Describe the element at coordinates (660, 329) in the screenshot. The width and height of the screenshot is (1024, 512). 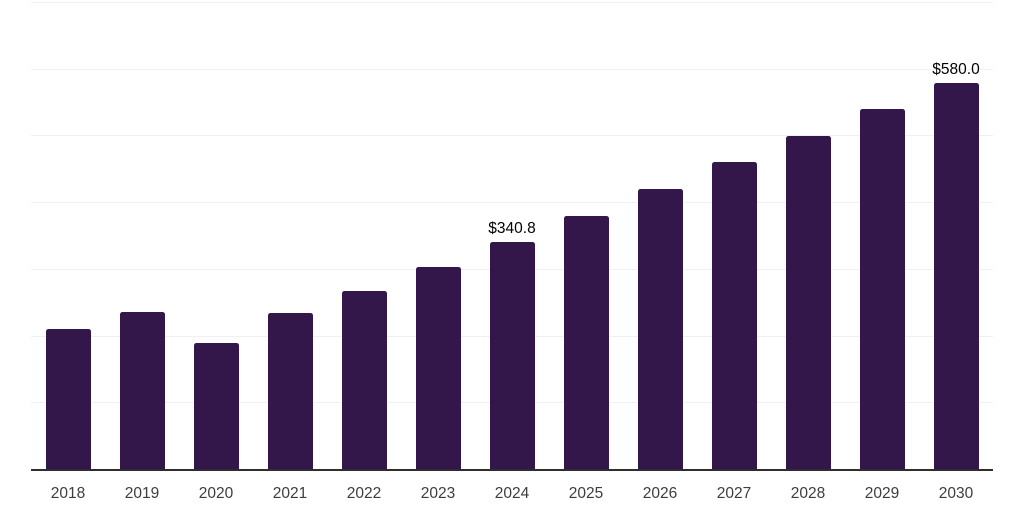
I see `bar-2026` at that location.